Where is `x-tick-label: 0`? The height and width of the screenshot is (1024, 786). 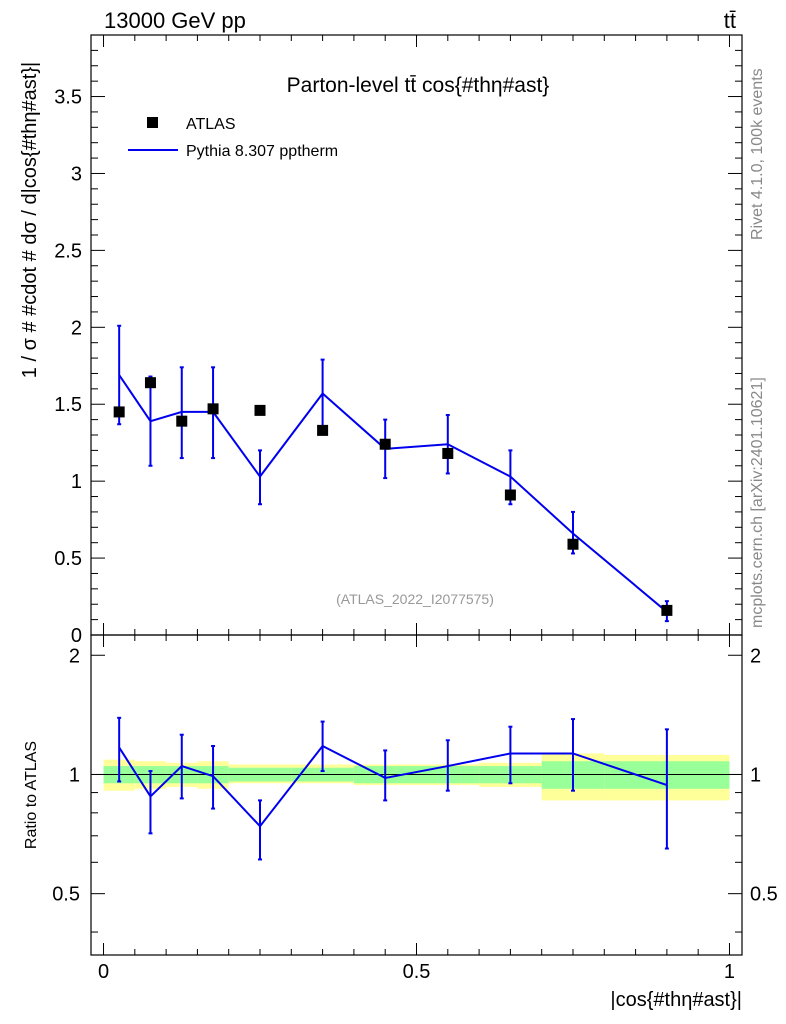
x-tick-label: 0 is located at coordinates (103, 972).